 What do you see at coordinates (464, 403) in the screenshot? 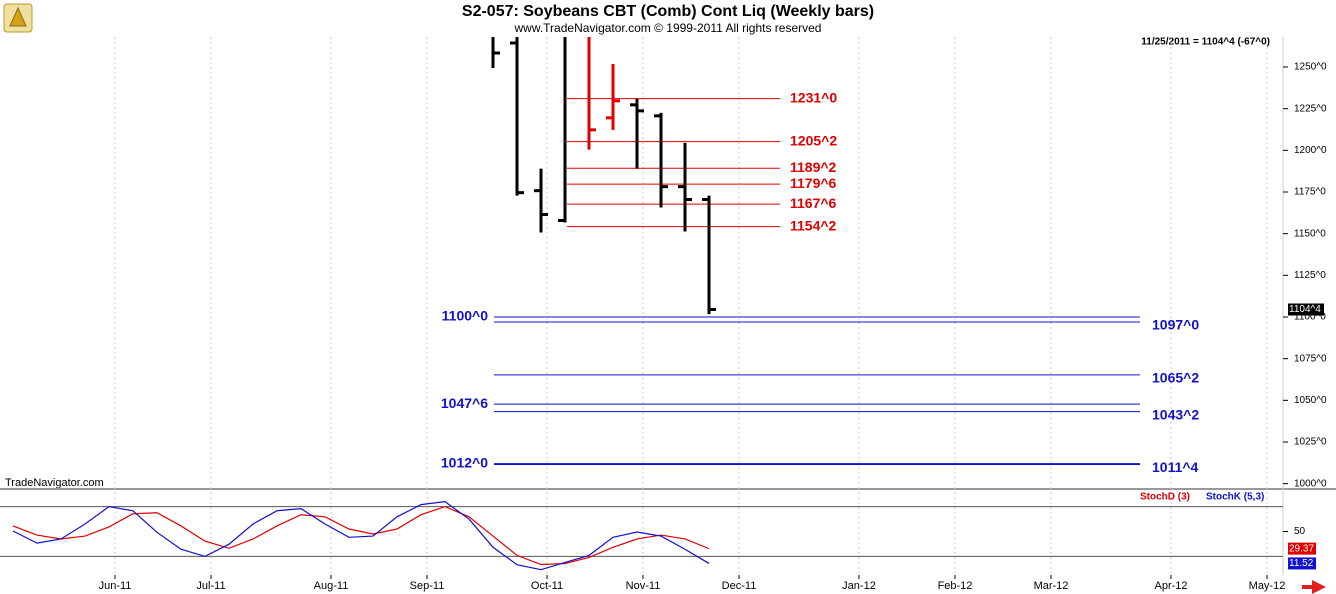
I see `level-label: 1047^6` at bounding box center [464, 403].